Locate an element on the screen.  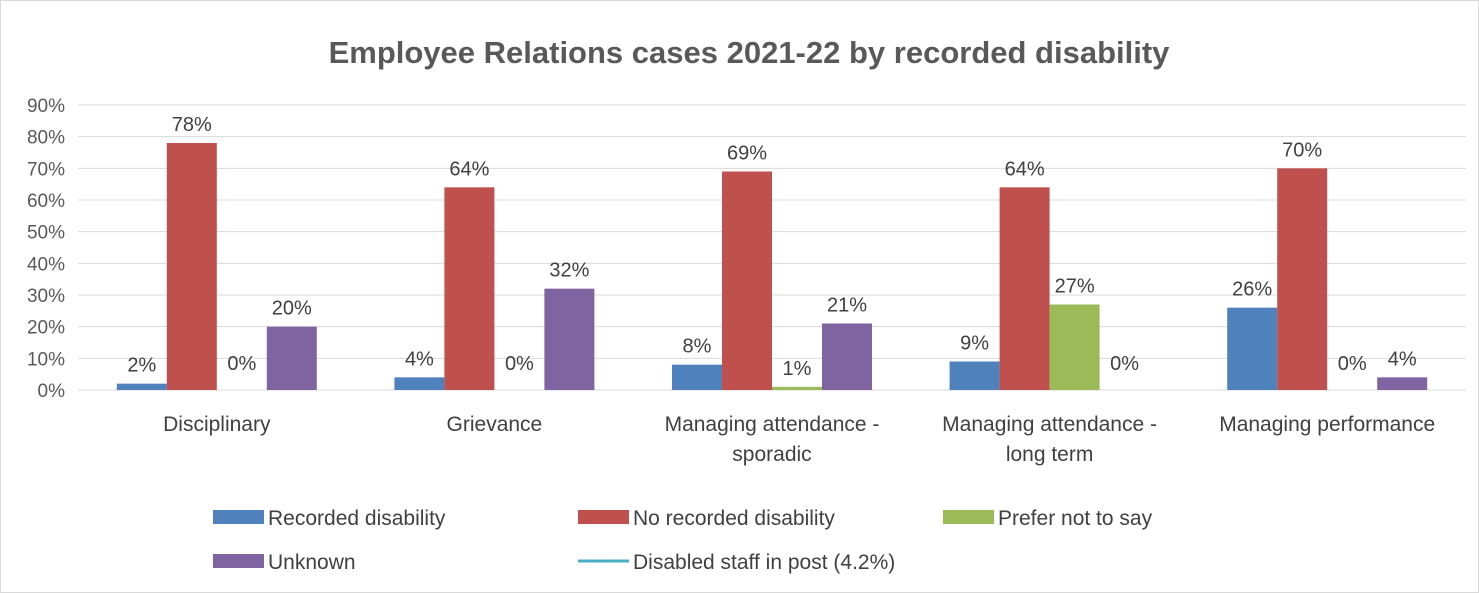
category-label: Grievance is located at coordinates (495, 424).